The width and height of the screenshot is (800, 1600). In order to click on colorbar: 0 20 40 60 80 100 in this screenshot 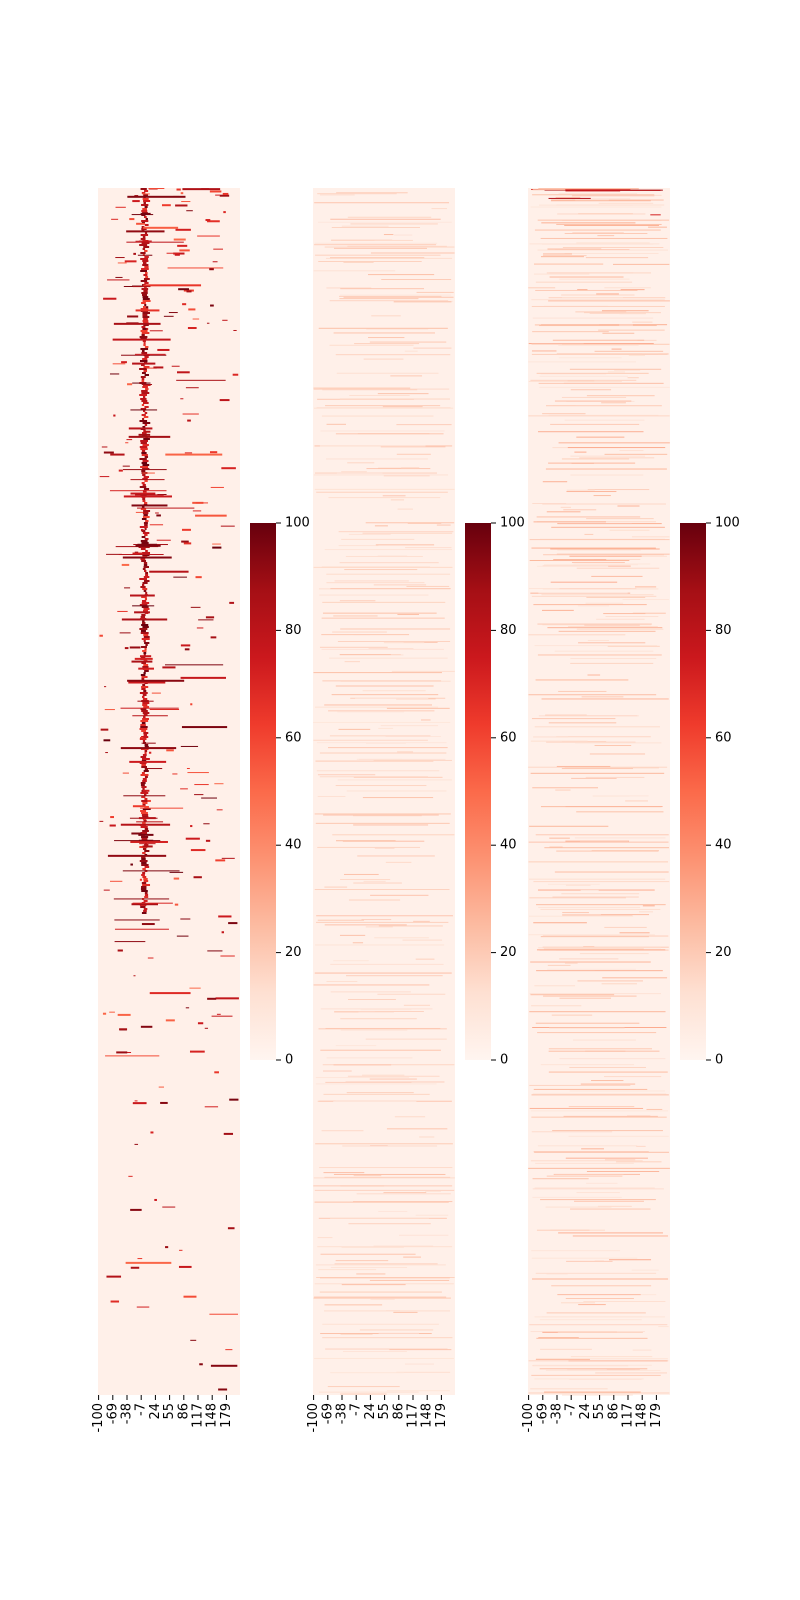, I will do `click(280, 792)`.